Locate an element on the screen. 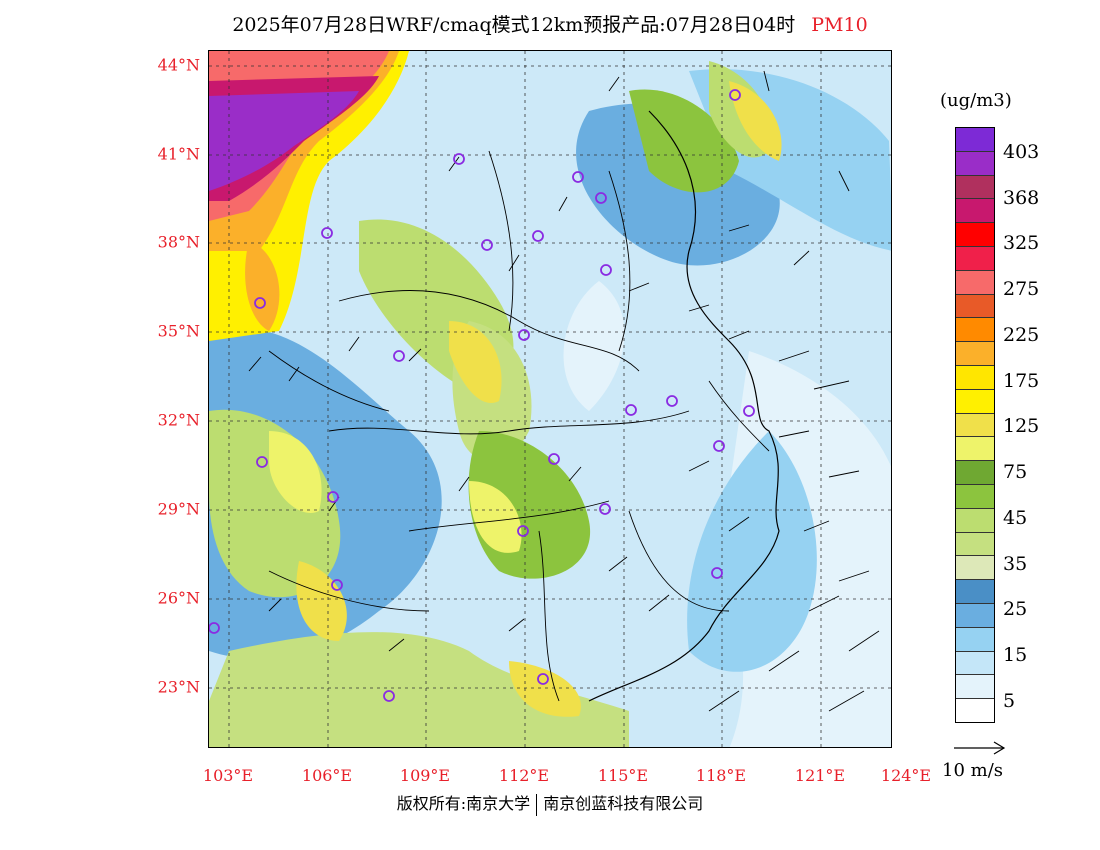 The image size is (1100, 850). lat-label-29: 29°N is located at coordinates (178, 509).